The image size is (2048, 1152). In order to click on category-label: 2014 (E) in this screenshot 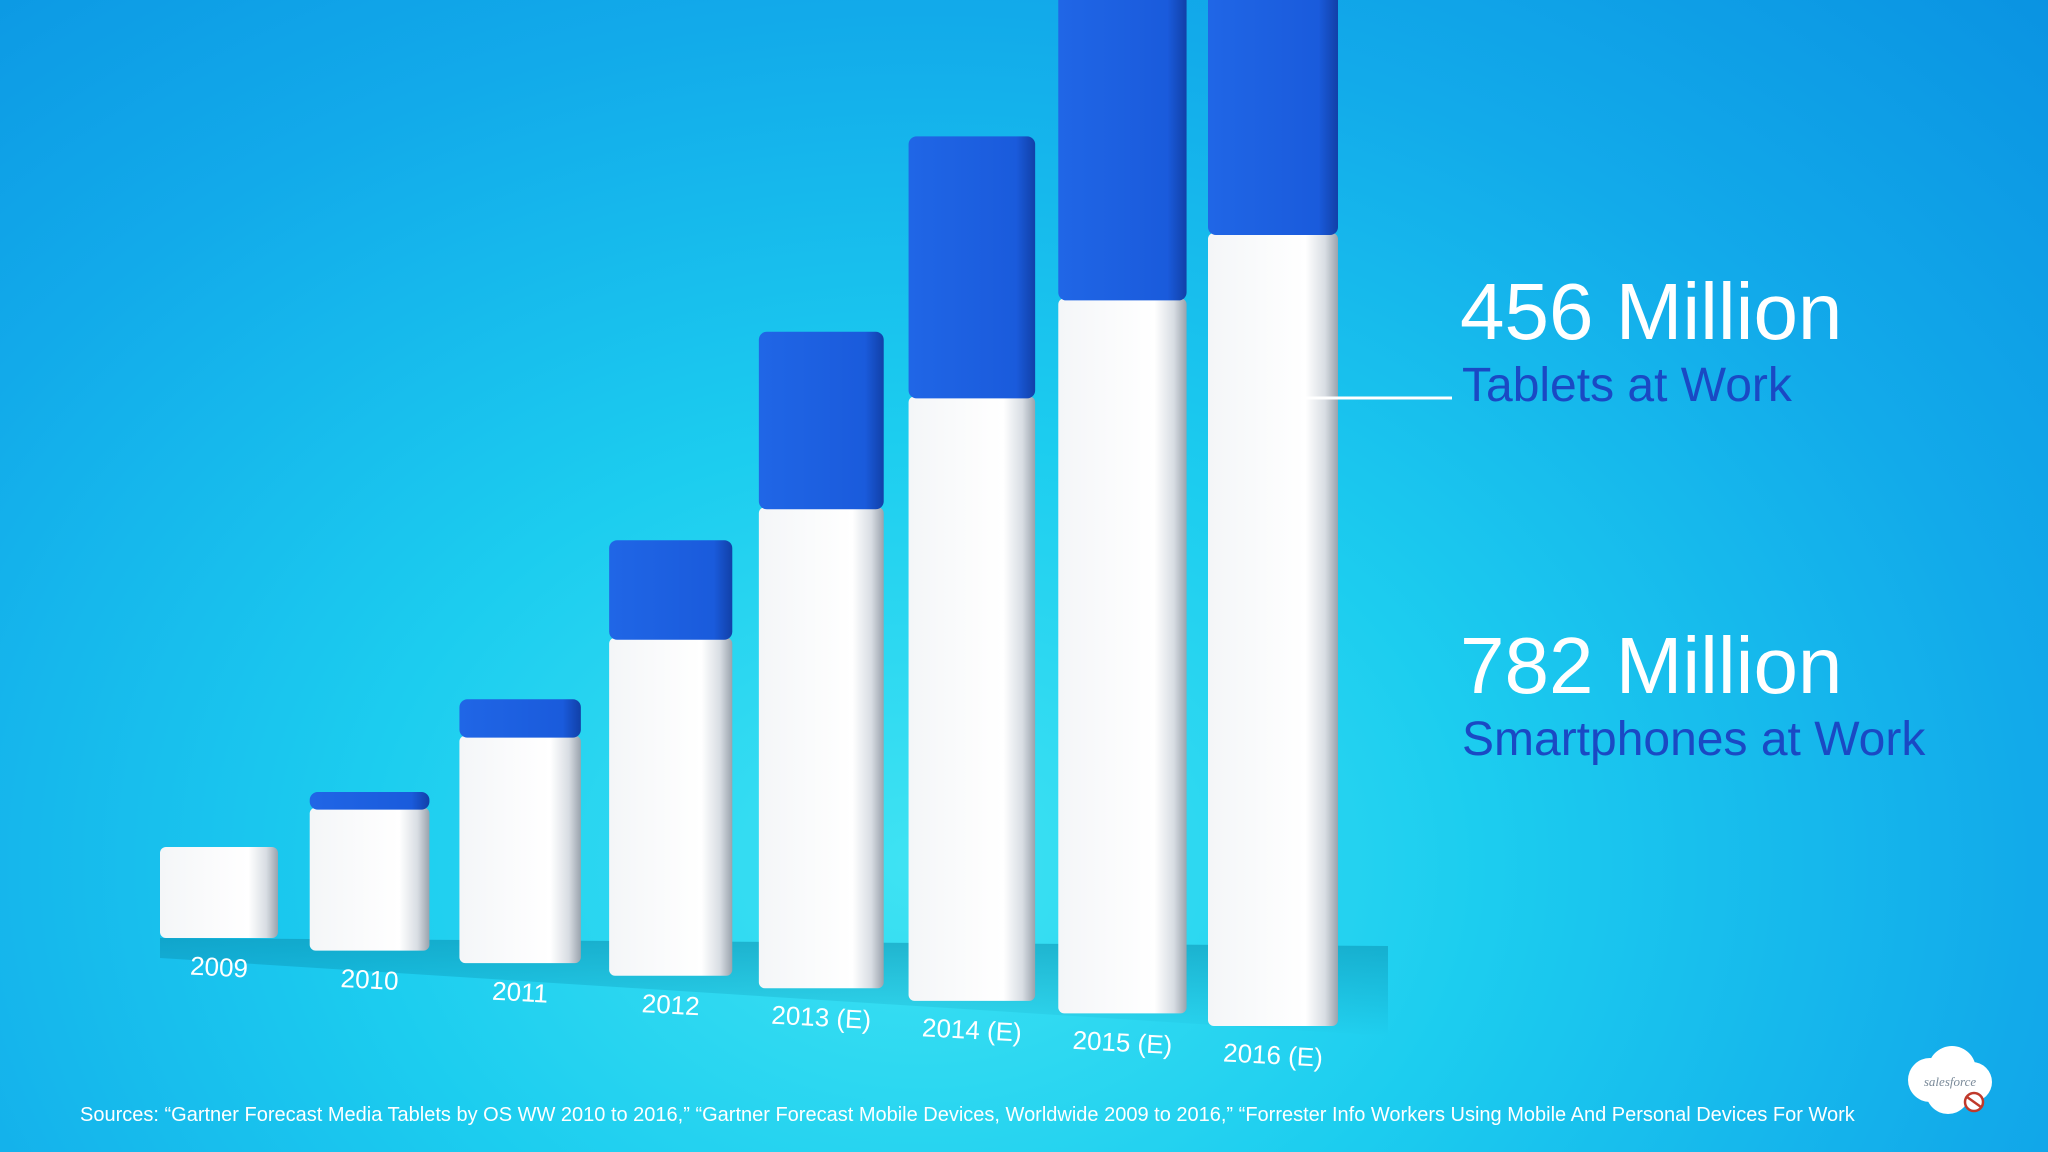, I will do `click(971, 1029)`.